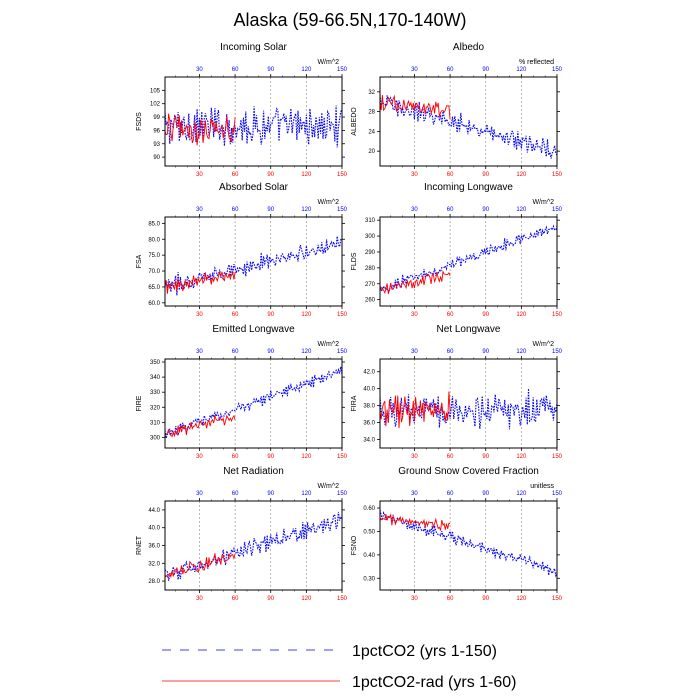 This screenshot has height=700, width=700. What do you see at coordinates (469, 47) in the screenshot?
I see `panel-title: Albedo` at bounding box center [469, 47].